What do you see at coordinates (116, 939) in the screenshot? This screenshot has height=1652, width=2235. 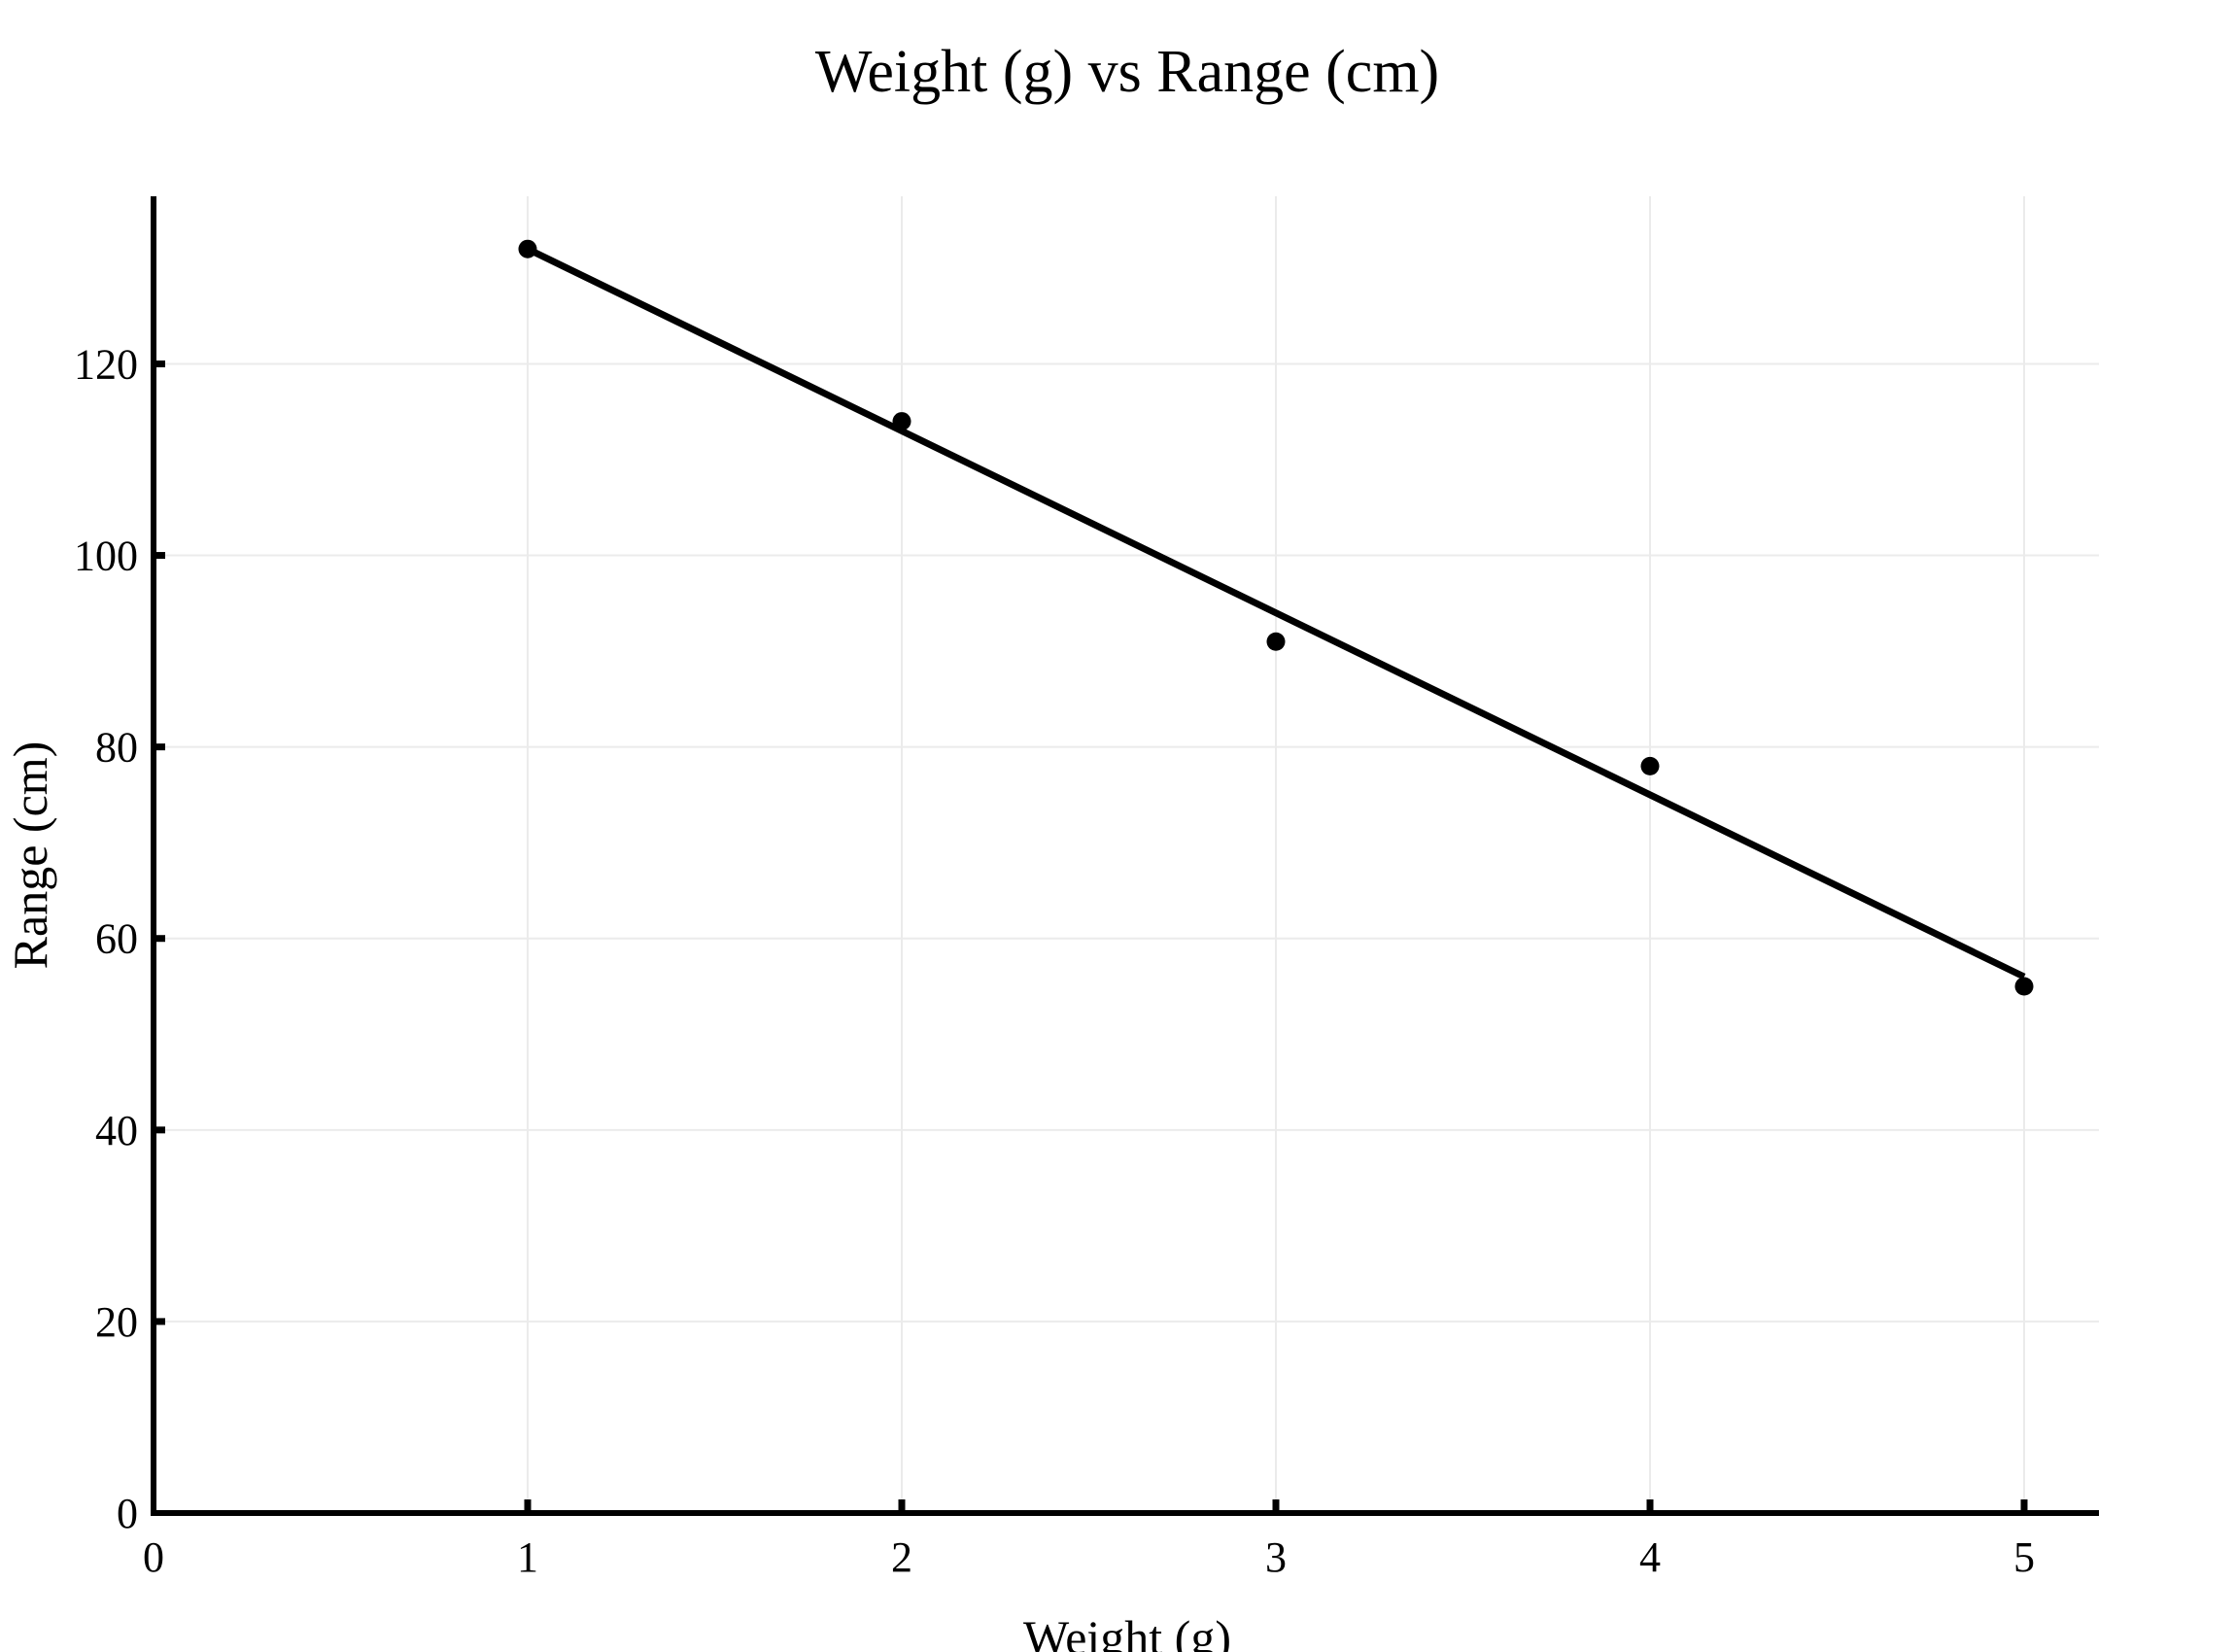 I see `y-tick-label-60: 60` at bounding box center [116, 939].